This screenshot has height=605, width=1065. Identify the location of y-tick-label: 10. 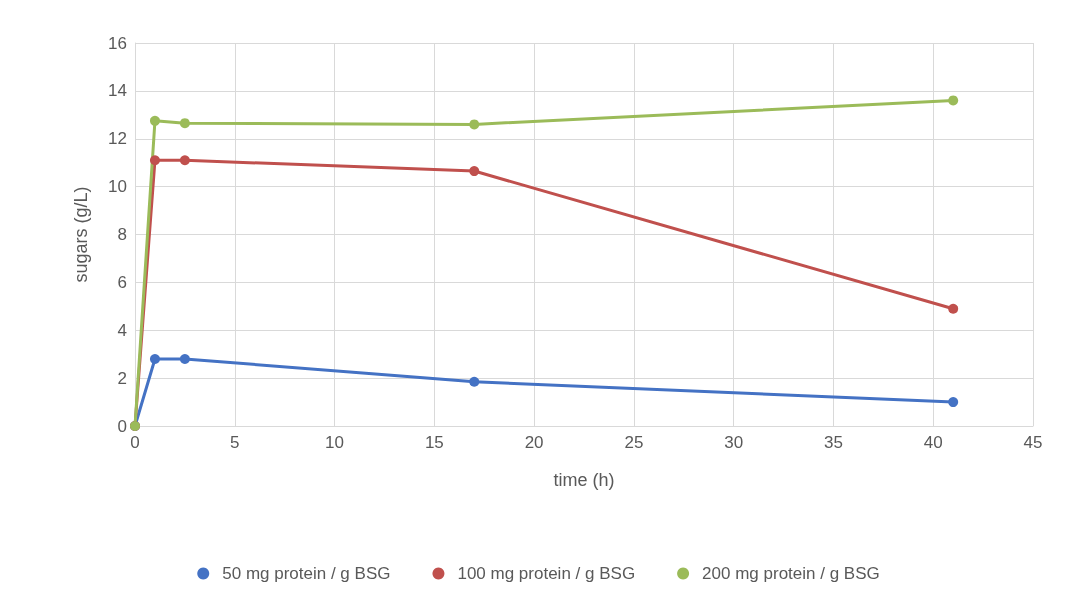
(117, 187).